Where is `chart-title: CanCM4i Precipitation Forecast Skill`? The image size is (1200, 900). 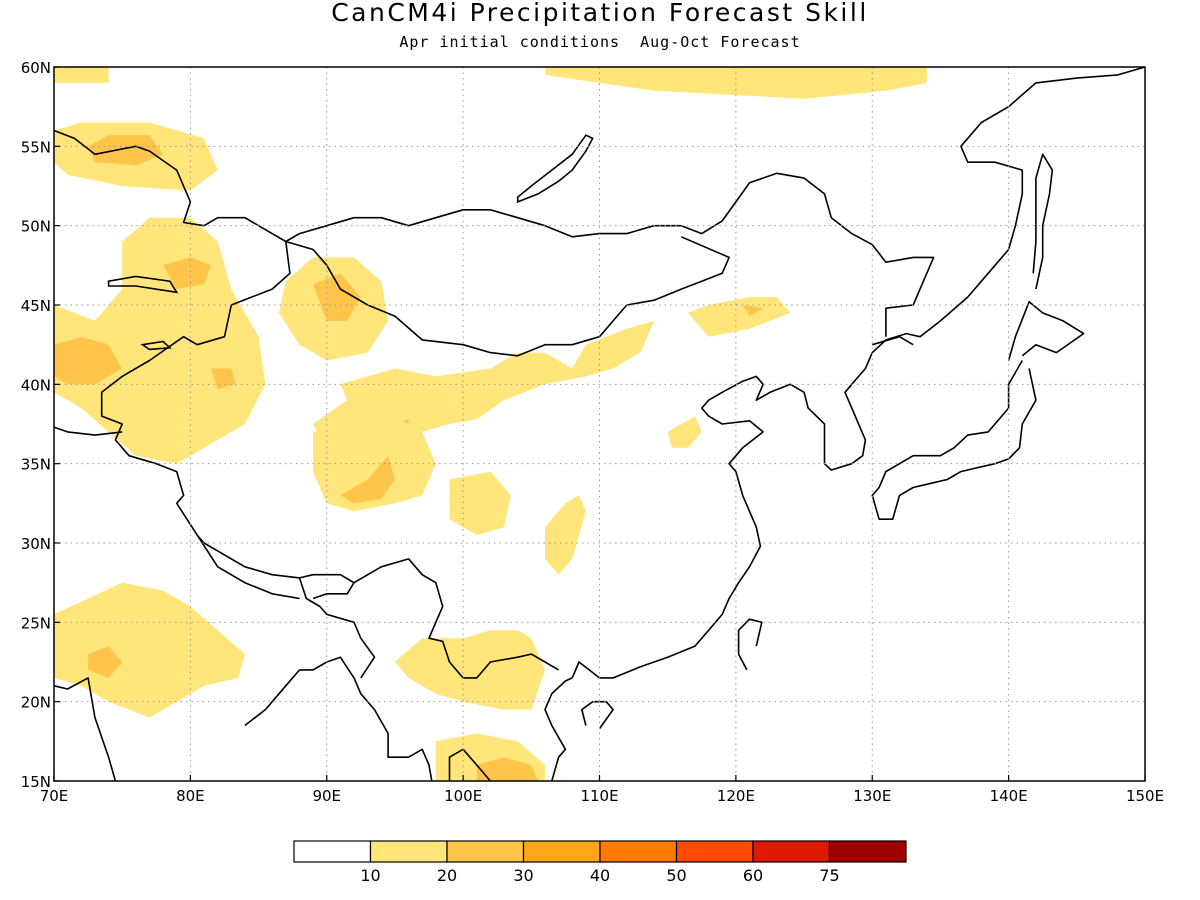
chart-title: CanCM4i Precipitation Forecast Skill is located at coordinates (600, 13).